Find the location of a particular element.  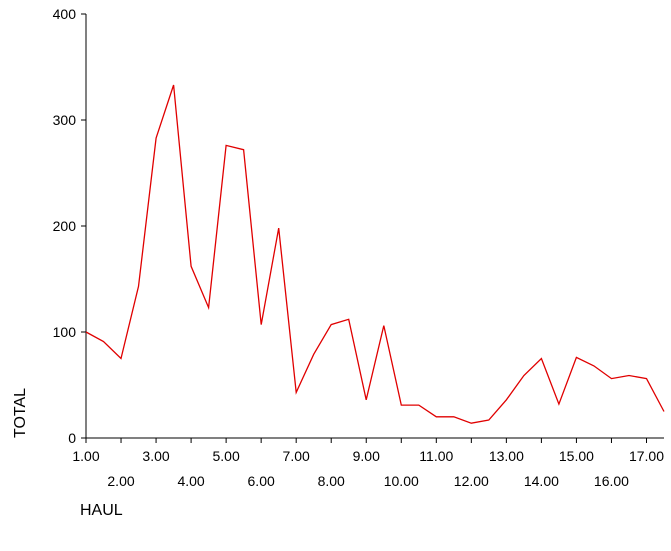

x-tick-label: 16.00 is located at coordinates (611, 481).